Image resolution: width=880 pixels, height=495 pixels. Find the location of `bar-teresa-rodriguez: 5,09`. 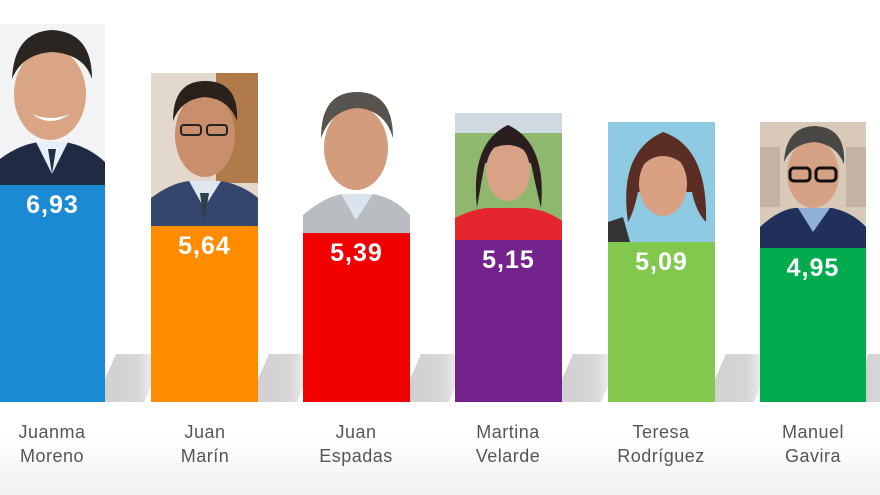

bar-teresa-rodriguez: 5,09 is located at coordinates (661, 322).